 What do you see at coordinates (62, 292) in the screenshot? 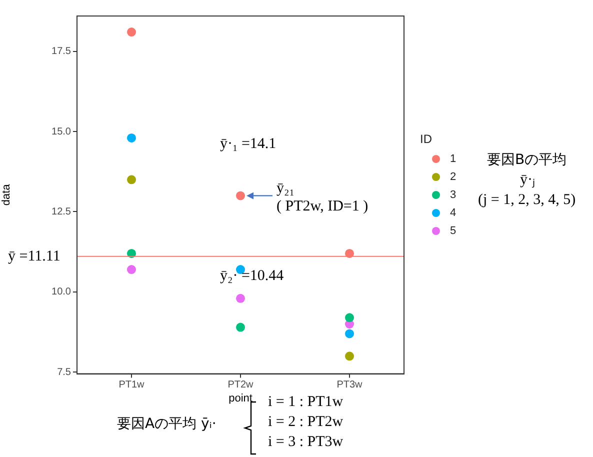
I see `y-tick-label: 10.0` at bounding box center [62, 292].